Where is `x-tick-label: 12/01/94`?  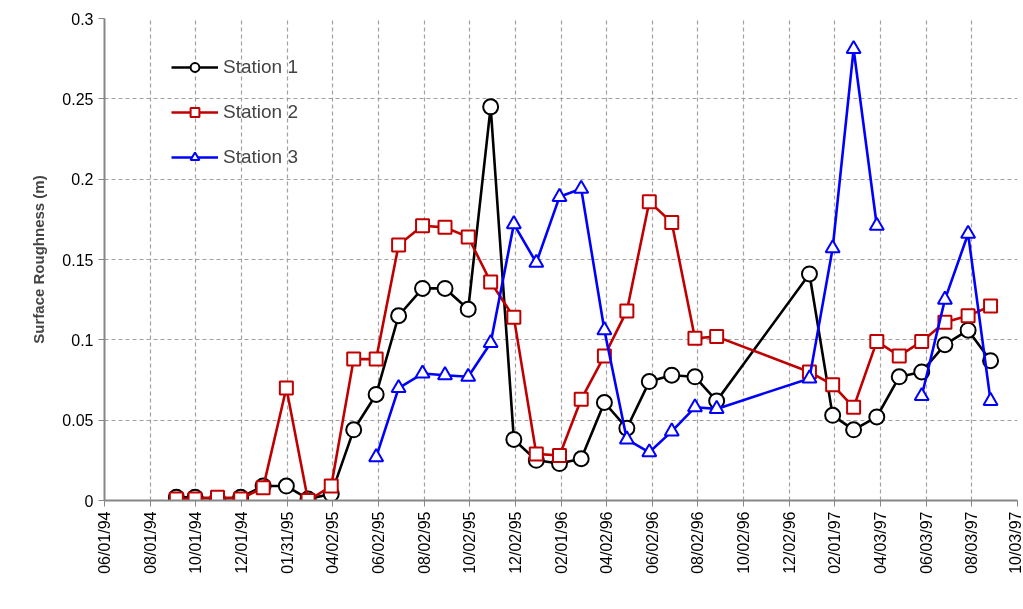 x-tick-label: 12/01/94 is located at coordinates (241, 542).